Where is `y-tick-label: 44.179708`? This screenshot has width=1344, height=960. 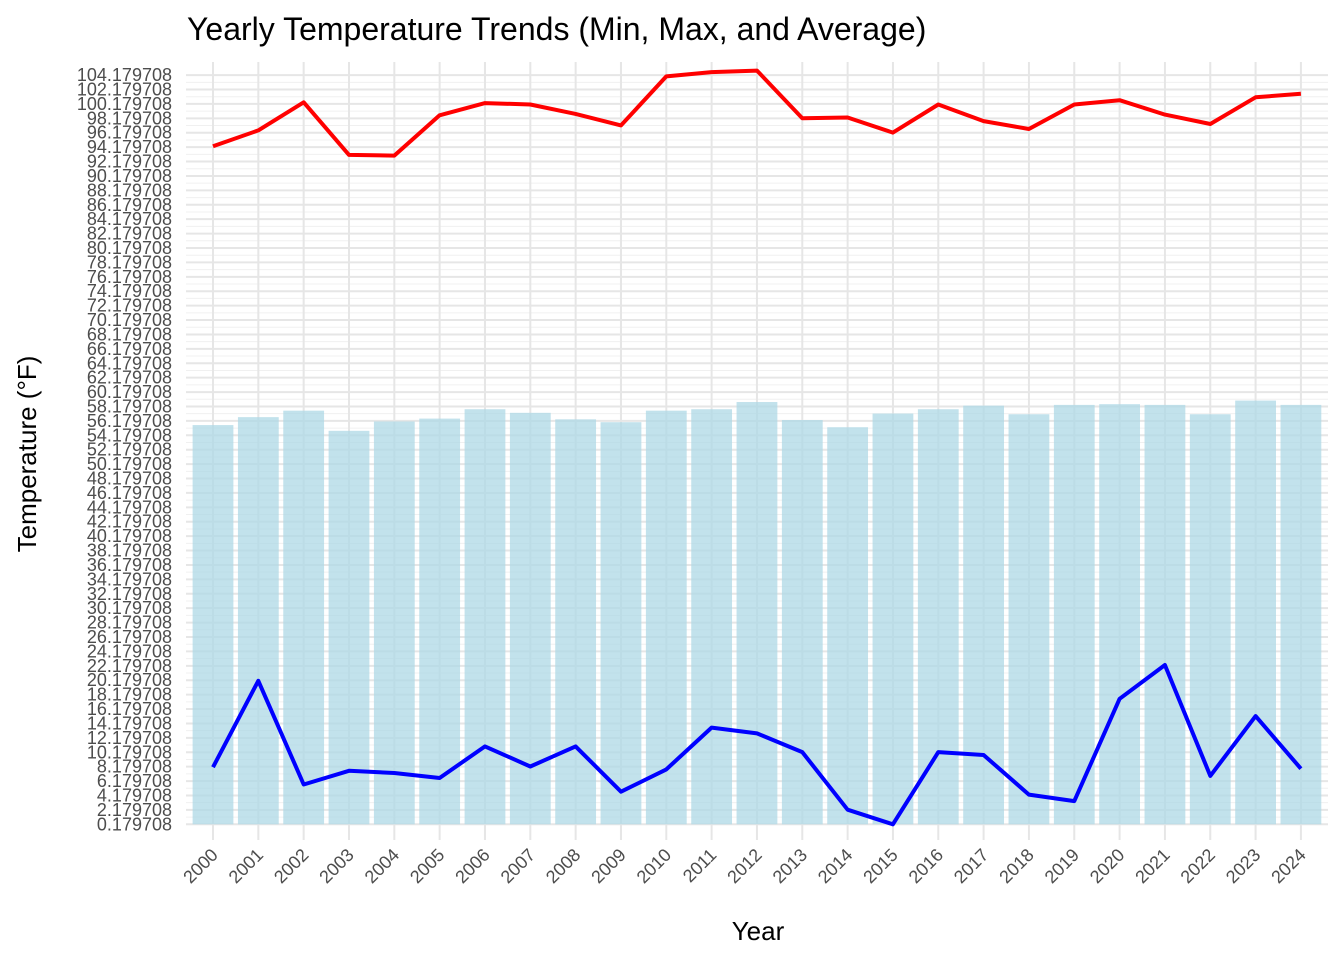
y-tick-label: 44.179708 is located at coordinates (129, 507).